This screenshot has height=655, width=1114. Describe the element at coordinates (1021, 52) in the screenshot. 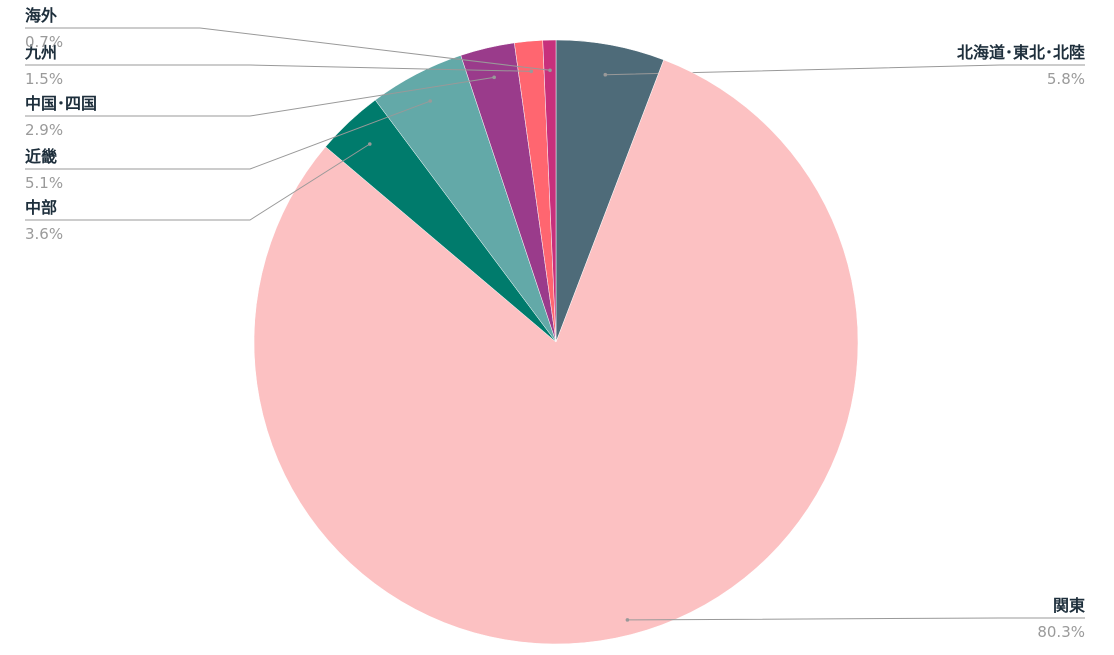

I see `slice-name: 北海道･東北･北陸` at that location.